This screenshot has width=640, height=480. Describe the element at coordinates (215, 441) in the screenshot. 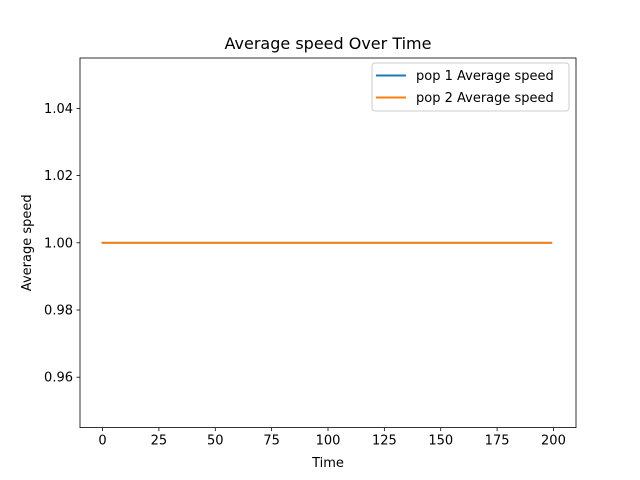

I see `x-tick-label: 50` at that location.